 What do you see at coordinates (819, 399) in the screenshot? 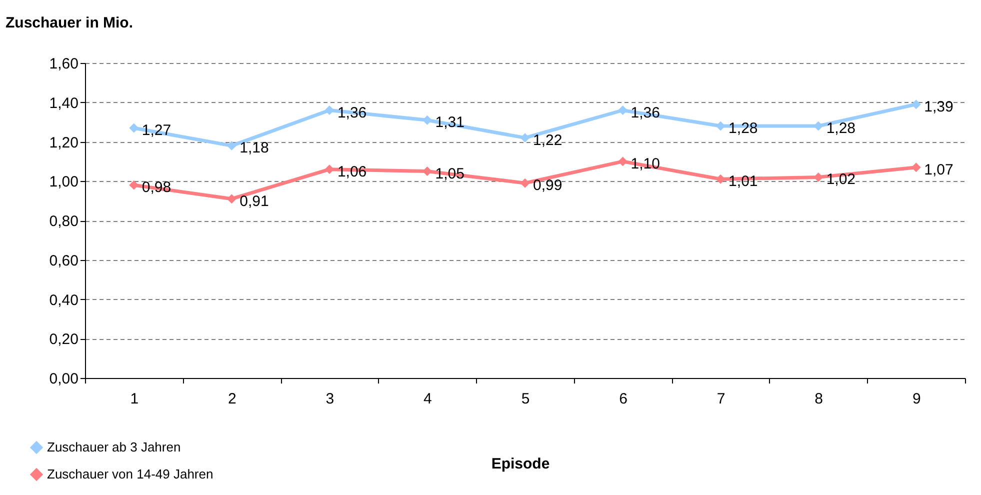
I see `x-tick-label: 8` at bounding box center [819, 399].